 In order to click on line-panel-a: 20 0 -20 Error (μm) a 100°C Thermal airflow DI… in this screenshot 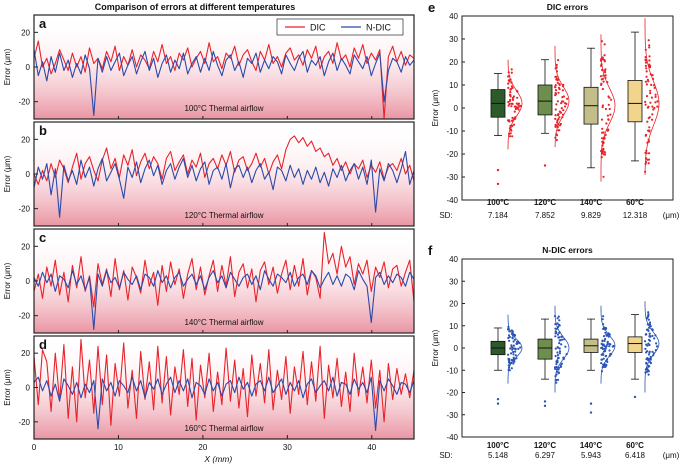, I will do `click(209, 67)`.